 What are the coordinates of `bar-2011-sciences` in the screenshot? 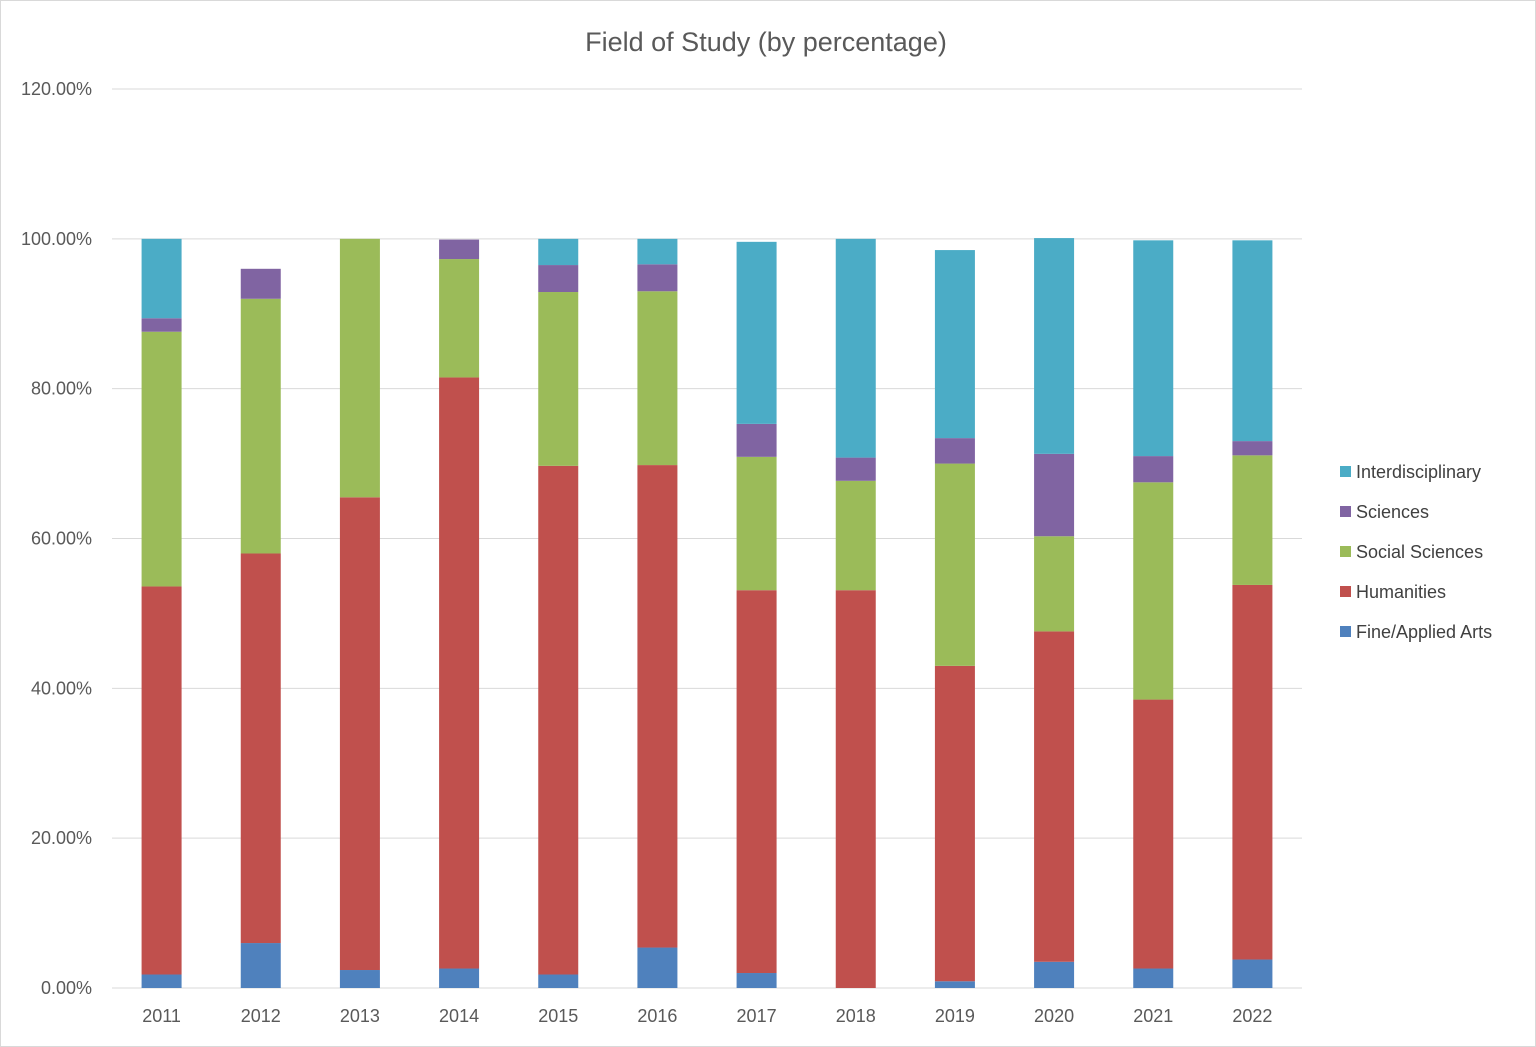 It's located at (161, 325).